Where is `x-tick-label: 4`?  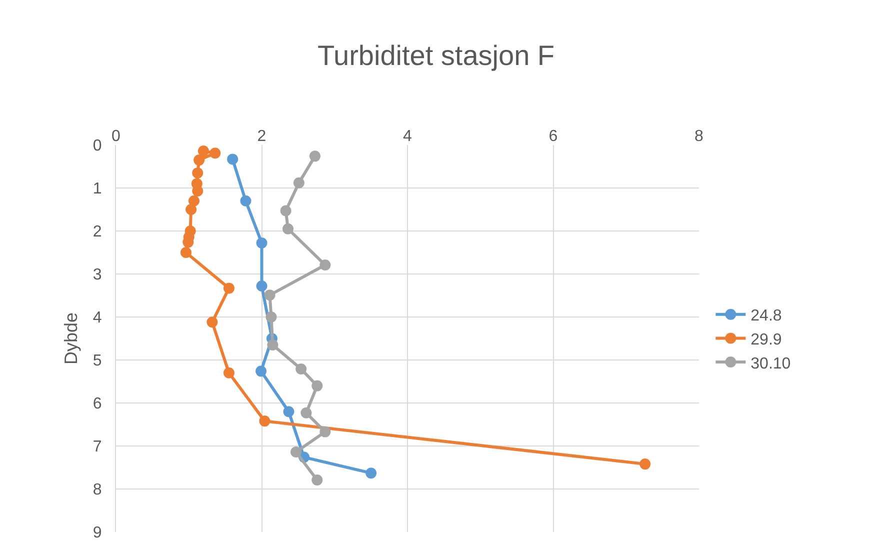
x-tick-label: 4 is located at coordinates (407, 136).